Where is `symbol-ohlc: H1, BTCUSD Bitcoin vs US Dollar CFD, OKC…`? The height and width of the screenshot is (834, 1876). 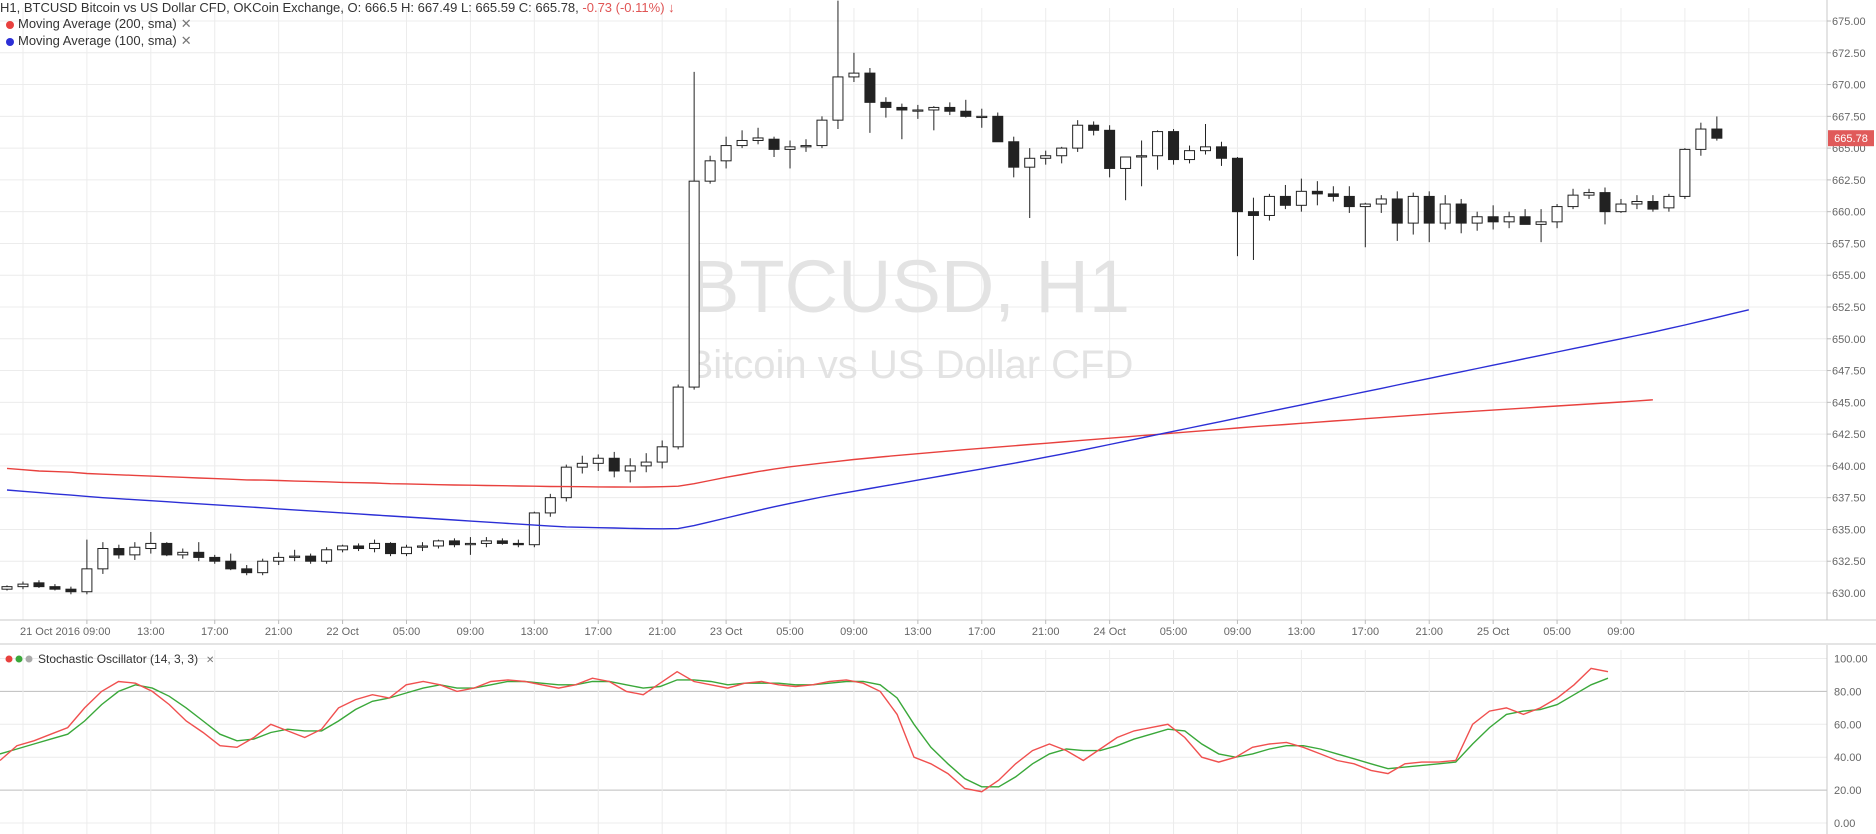 symbol-ohlc: H1, BTCUSD Bitcoin vs US Dollar CFD, OKC… is located at coordinates (289, 7).